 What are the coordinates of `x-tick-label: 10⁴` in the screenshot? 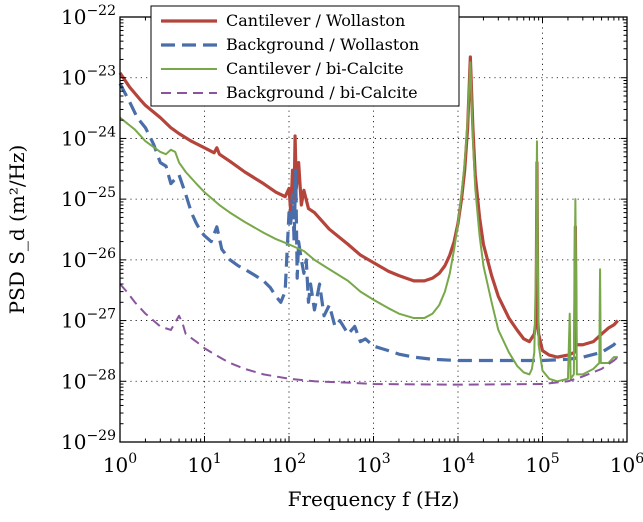 It's located at (458, 464).